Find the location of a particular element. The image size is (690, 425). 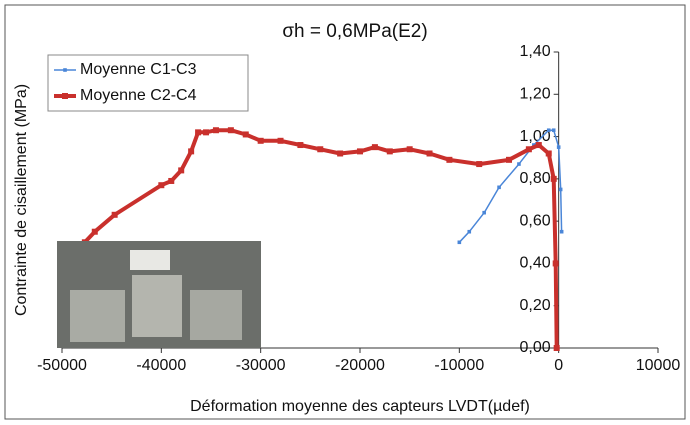

x-tick-label: -50000 is located at coordinates (62, 365).